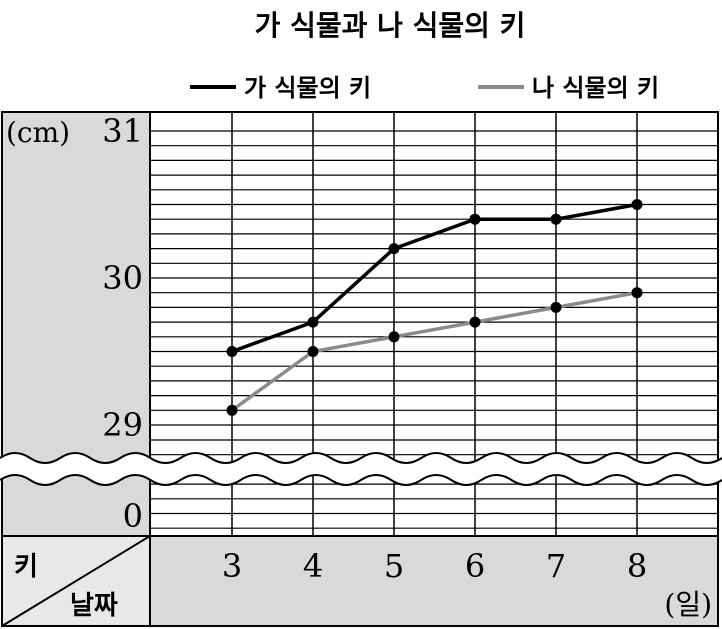 The height and width of the screenshot is (629, 722). What do you see at coordinates (38, 132) in the screenshot?
I see `y-unit-label: (cm)` at bounding box center [38, 132].